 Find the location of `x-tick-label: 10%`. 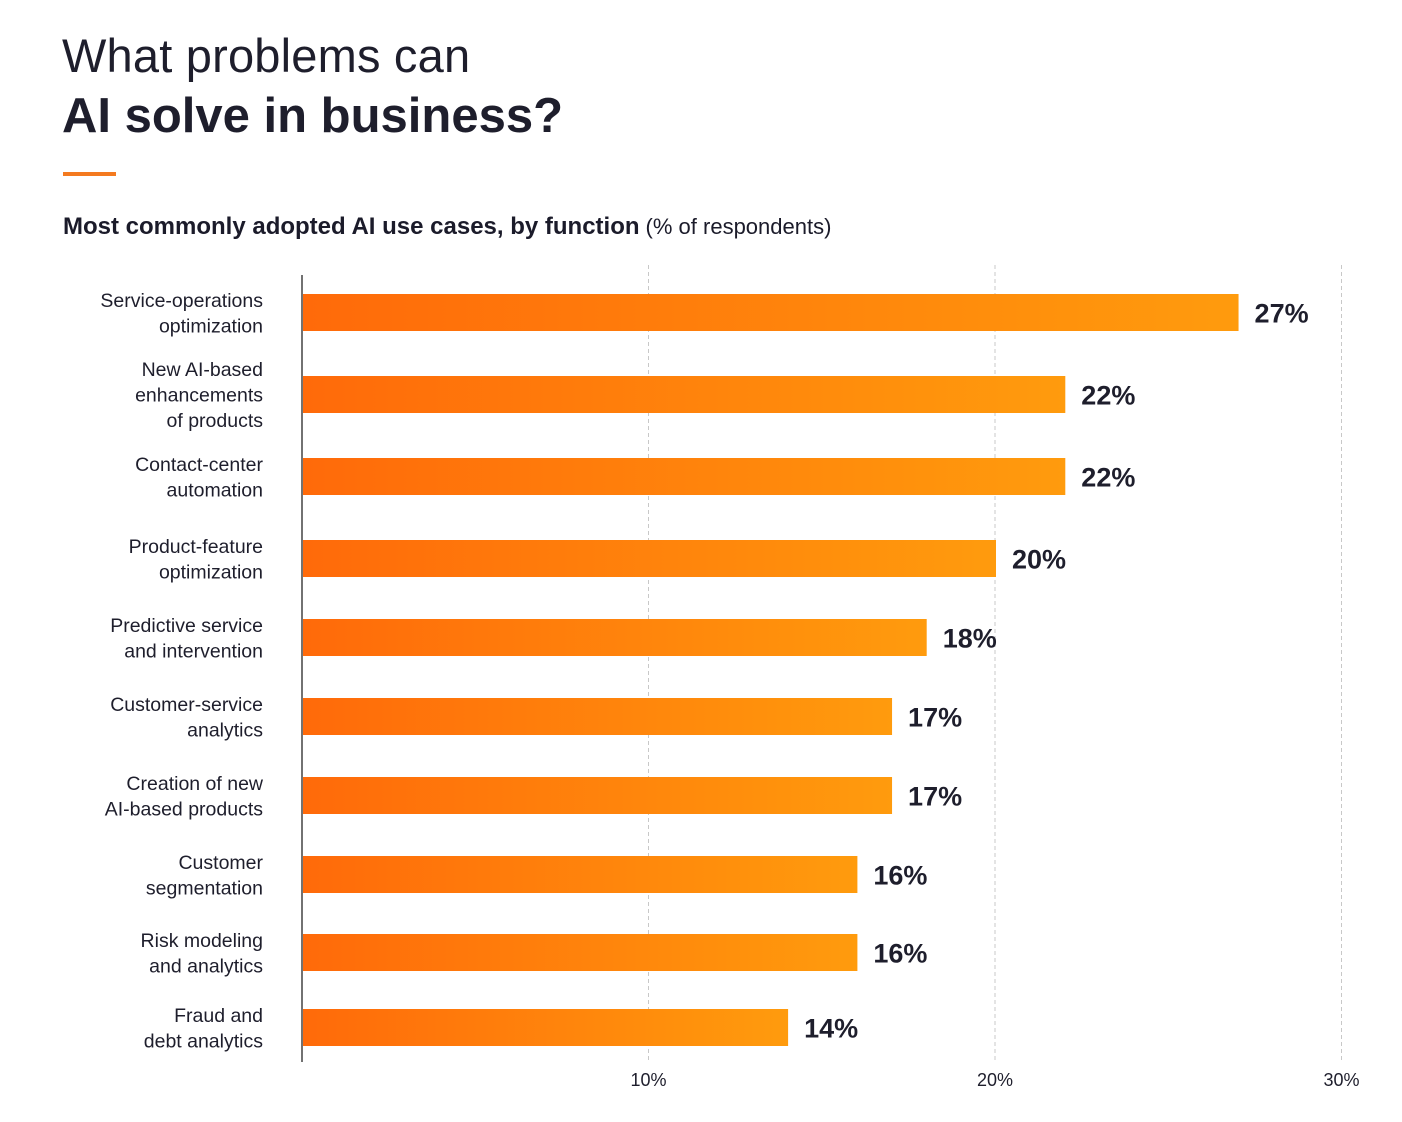

x-tick-label: 10% is located at coordinates (648, 1080).